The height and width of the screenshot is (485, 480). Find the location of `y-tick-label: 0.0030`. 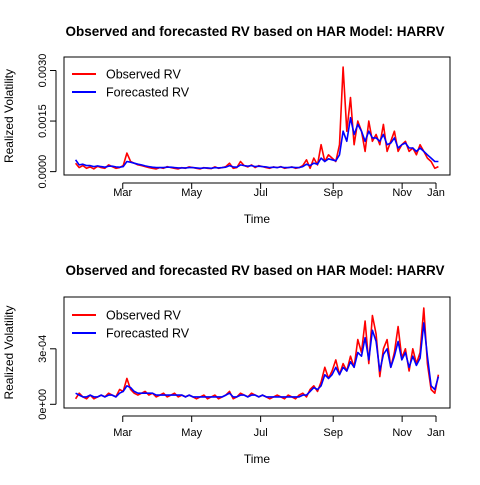

y-tick-label: 0.0030 is located at coordinates (43, 71).